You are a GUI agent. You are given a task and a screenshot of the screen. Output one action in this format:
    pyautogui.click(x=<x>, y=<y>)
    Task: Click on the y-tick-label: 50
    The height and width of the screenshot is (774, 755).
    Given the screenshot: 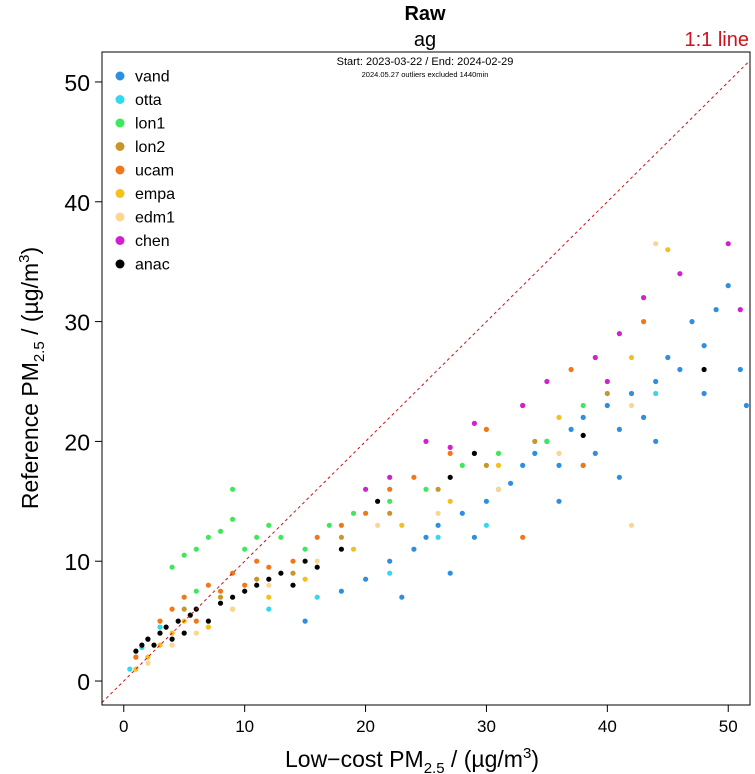 What is the action you would take?
    pyautogui.click(x=77, y=83)
    